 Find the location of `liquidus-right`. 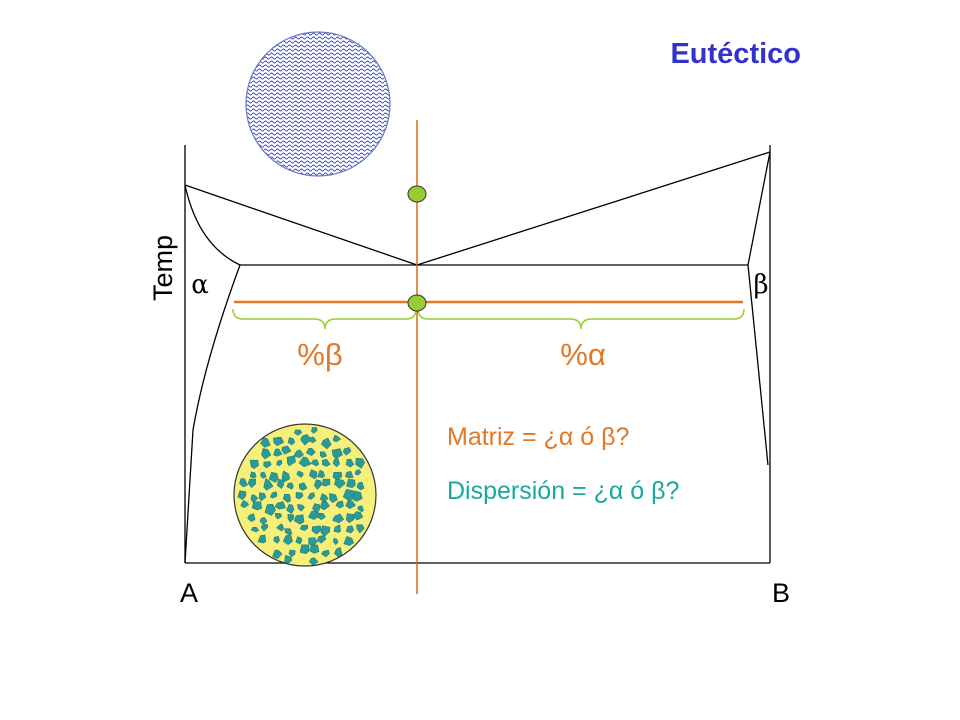

liquidus-right is located at coordinates (593, 208).